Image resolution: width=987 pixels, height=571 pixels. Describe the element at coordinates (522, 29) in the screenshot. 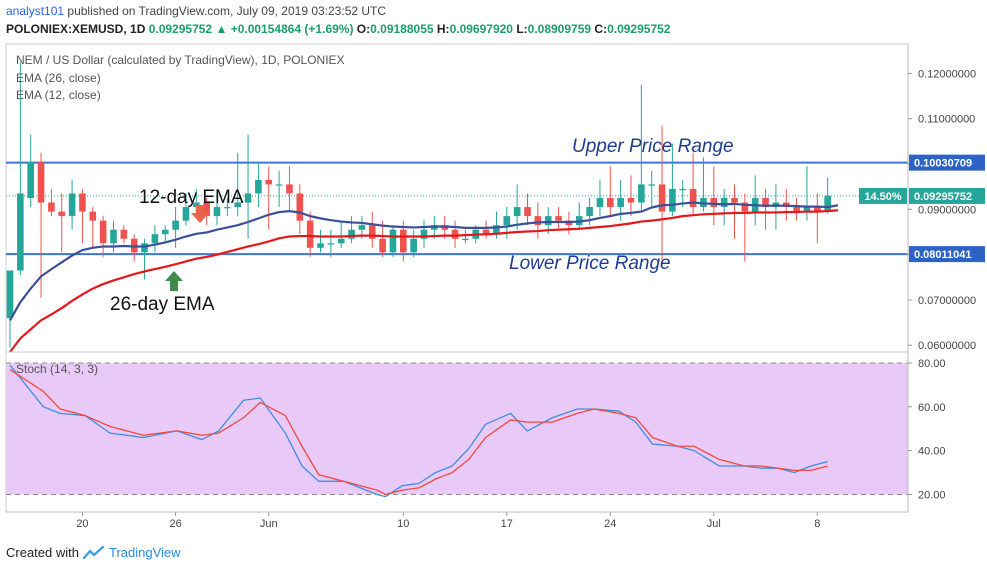

I see `low-label: L:` at that location.